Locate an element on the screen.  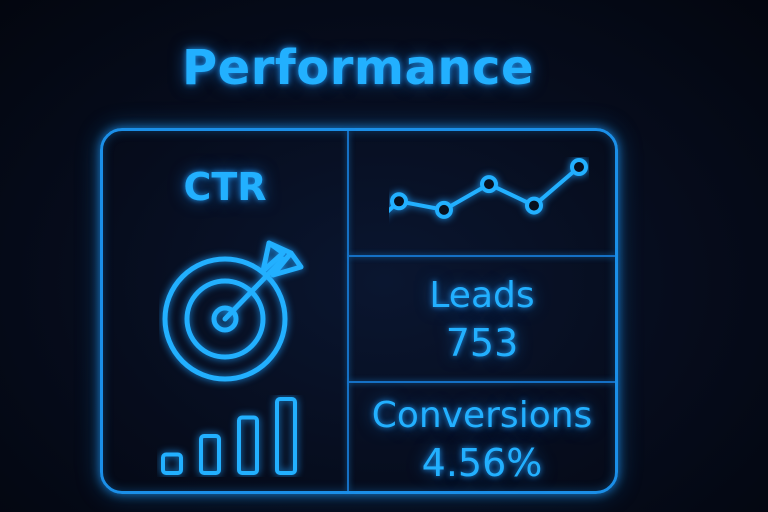
page-title: Performance is located at coordinates (358, 68).